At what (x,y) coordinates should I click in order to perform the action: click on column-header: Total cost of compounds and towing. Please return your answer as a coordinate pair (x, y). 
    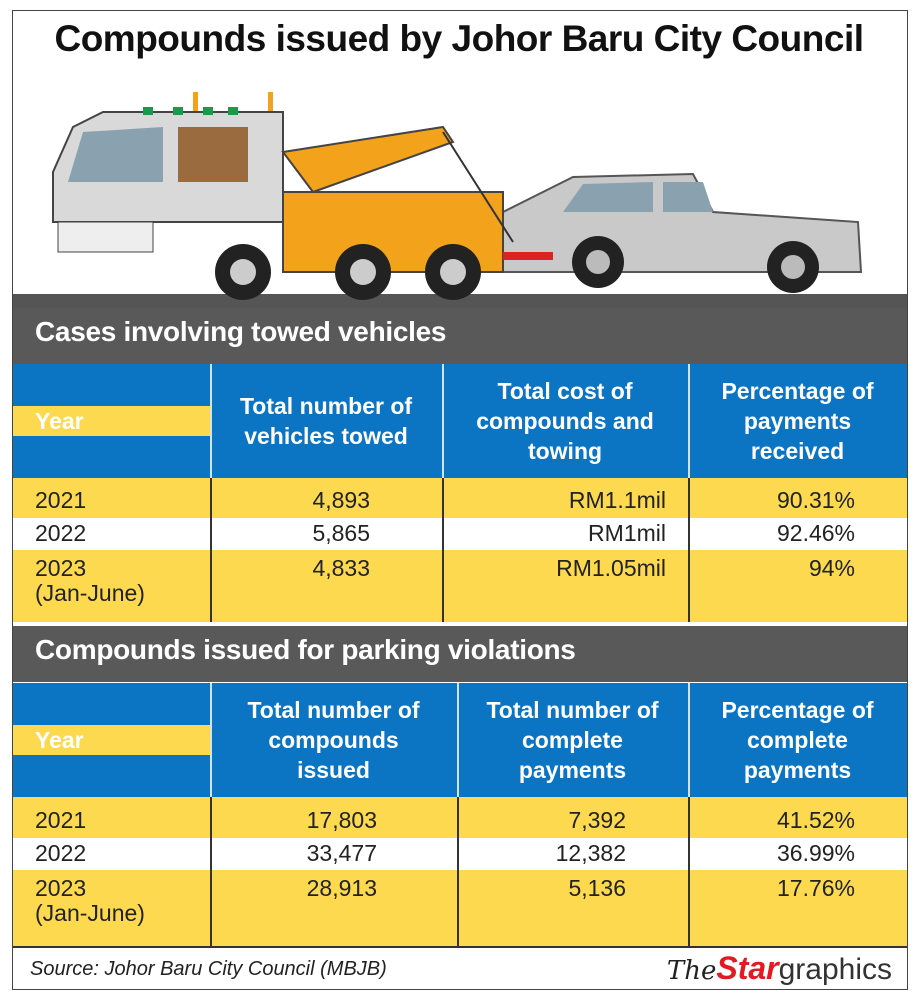
    Looking at the image, I should click on (565, 421).